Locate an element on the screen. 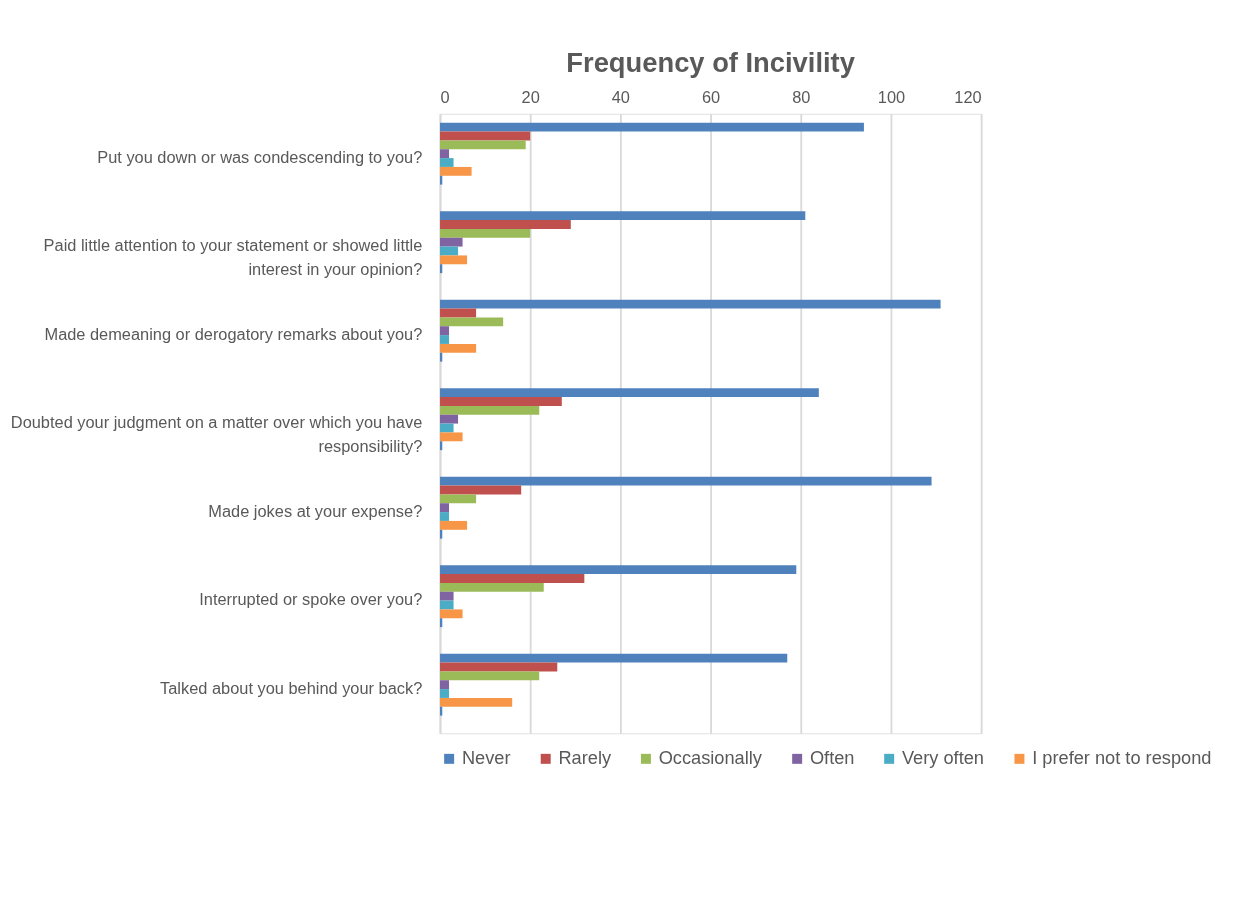 The image size is (1239, 917). x-tick-label: 0 is located at coordinates (445, 97).